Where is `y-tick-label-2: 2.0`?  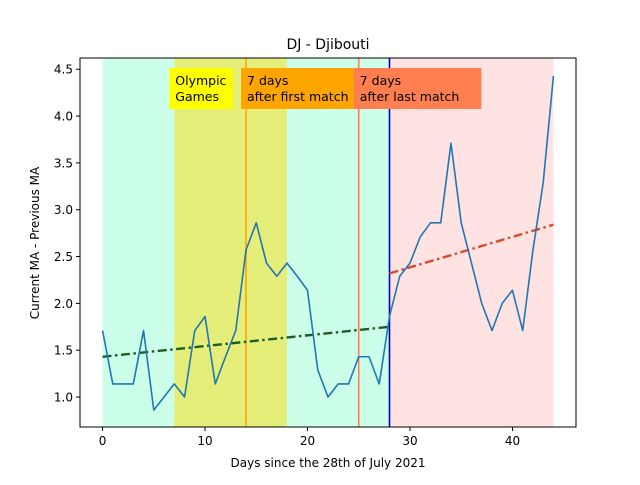
y-tick-label-2: 2.0 is located at coordinates (63, 304).